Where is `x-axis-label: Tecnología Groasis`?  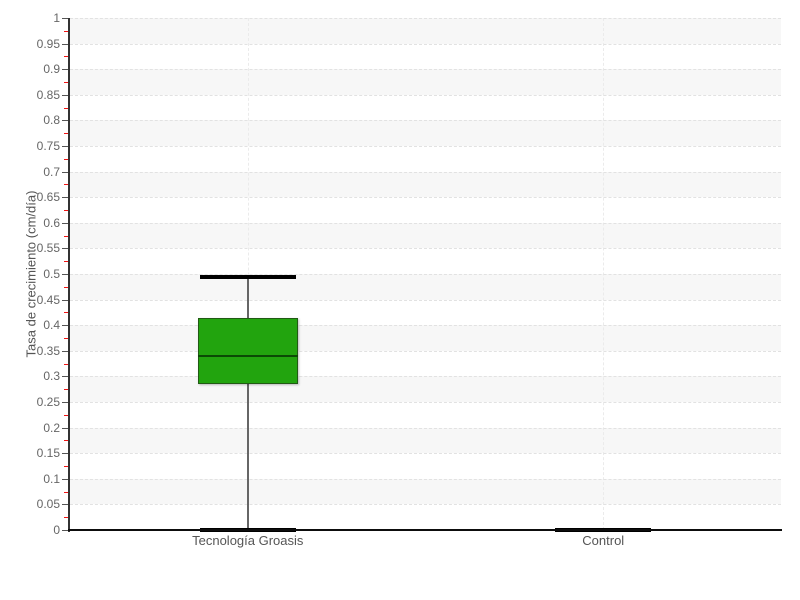 x-axis-label: Tecnología Groasis is located at coordinates (248, 540).